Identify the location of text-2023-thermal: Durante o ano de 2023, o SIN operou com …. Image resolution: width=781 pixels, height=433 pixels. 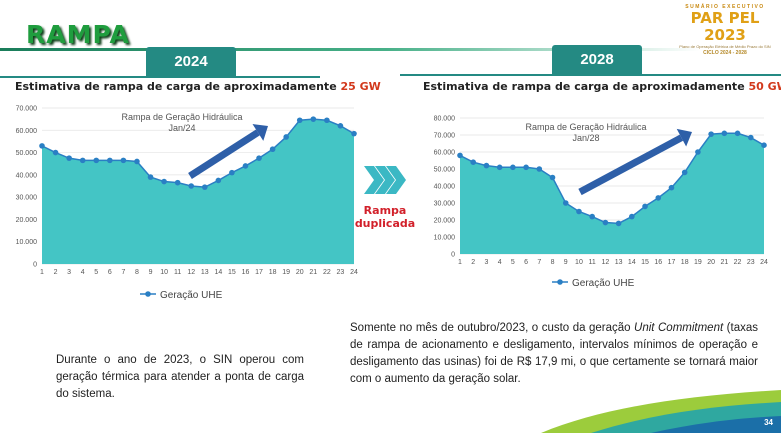
(180, 377).